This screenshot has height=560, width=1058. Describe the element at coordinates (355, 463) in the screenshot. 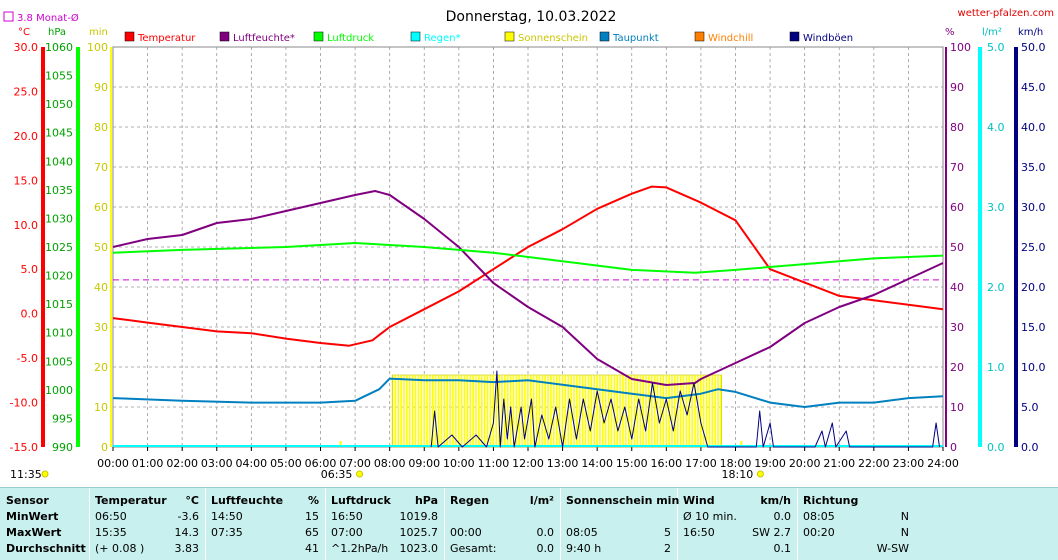

I see `x-tick-7: 07:00` at that location.